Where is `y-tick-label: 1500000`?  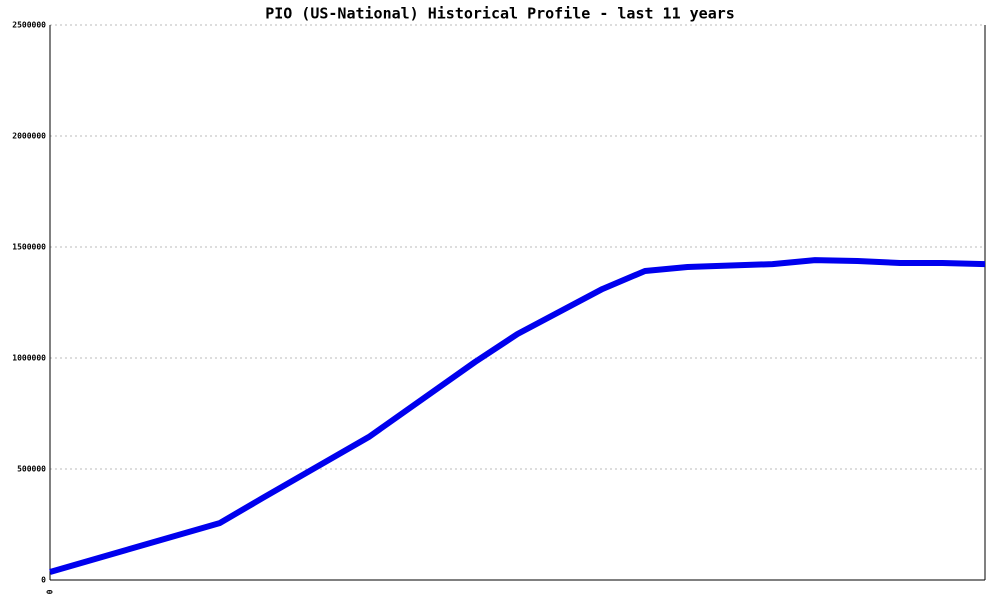
y-tick-label: 1500000 is located at coordinates (29, 247).